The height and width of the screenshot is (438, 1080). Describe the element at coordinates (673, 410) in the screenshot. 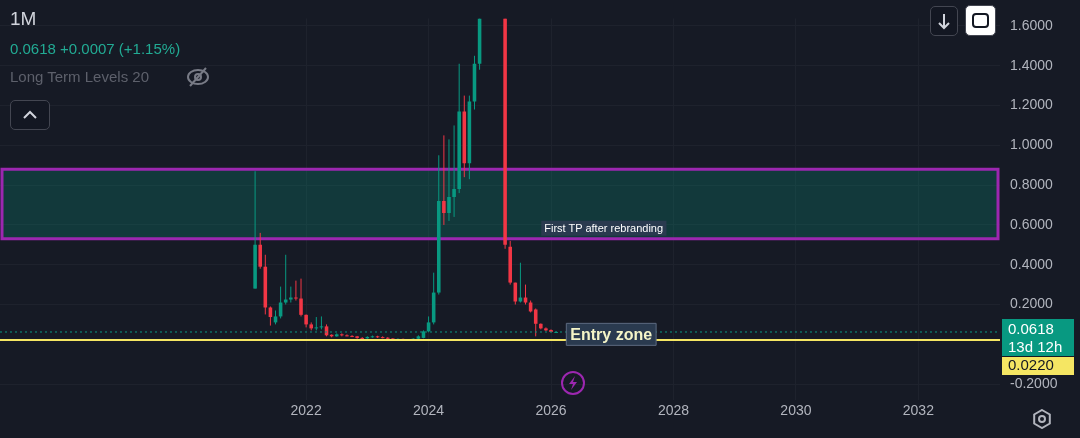

I see `x-tick-label: 2028` at that location.